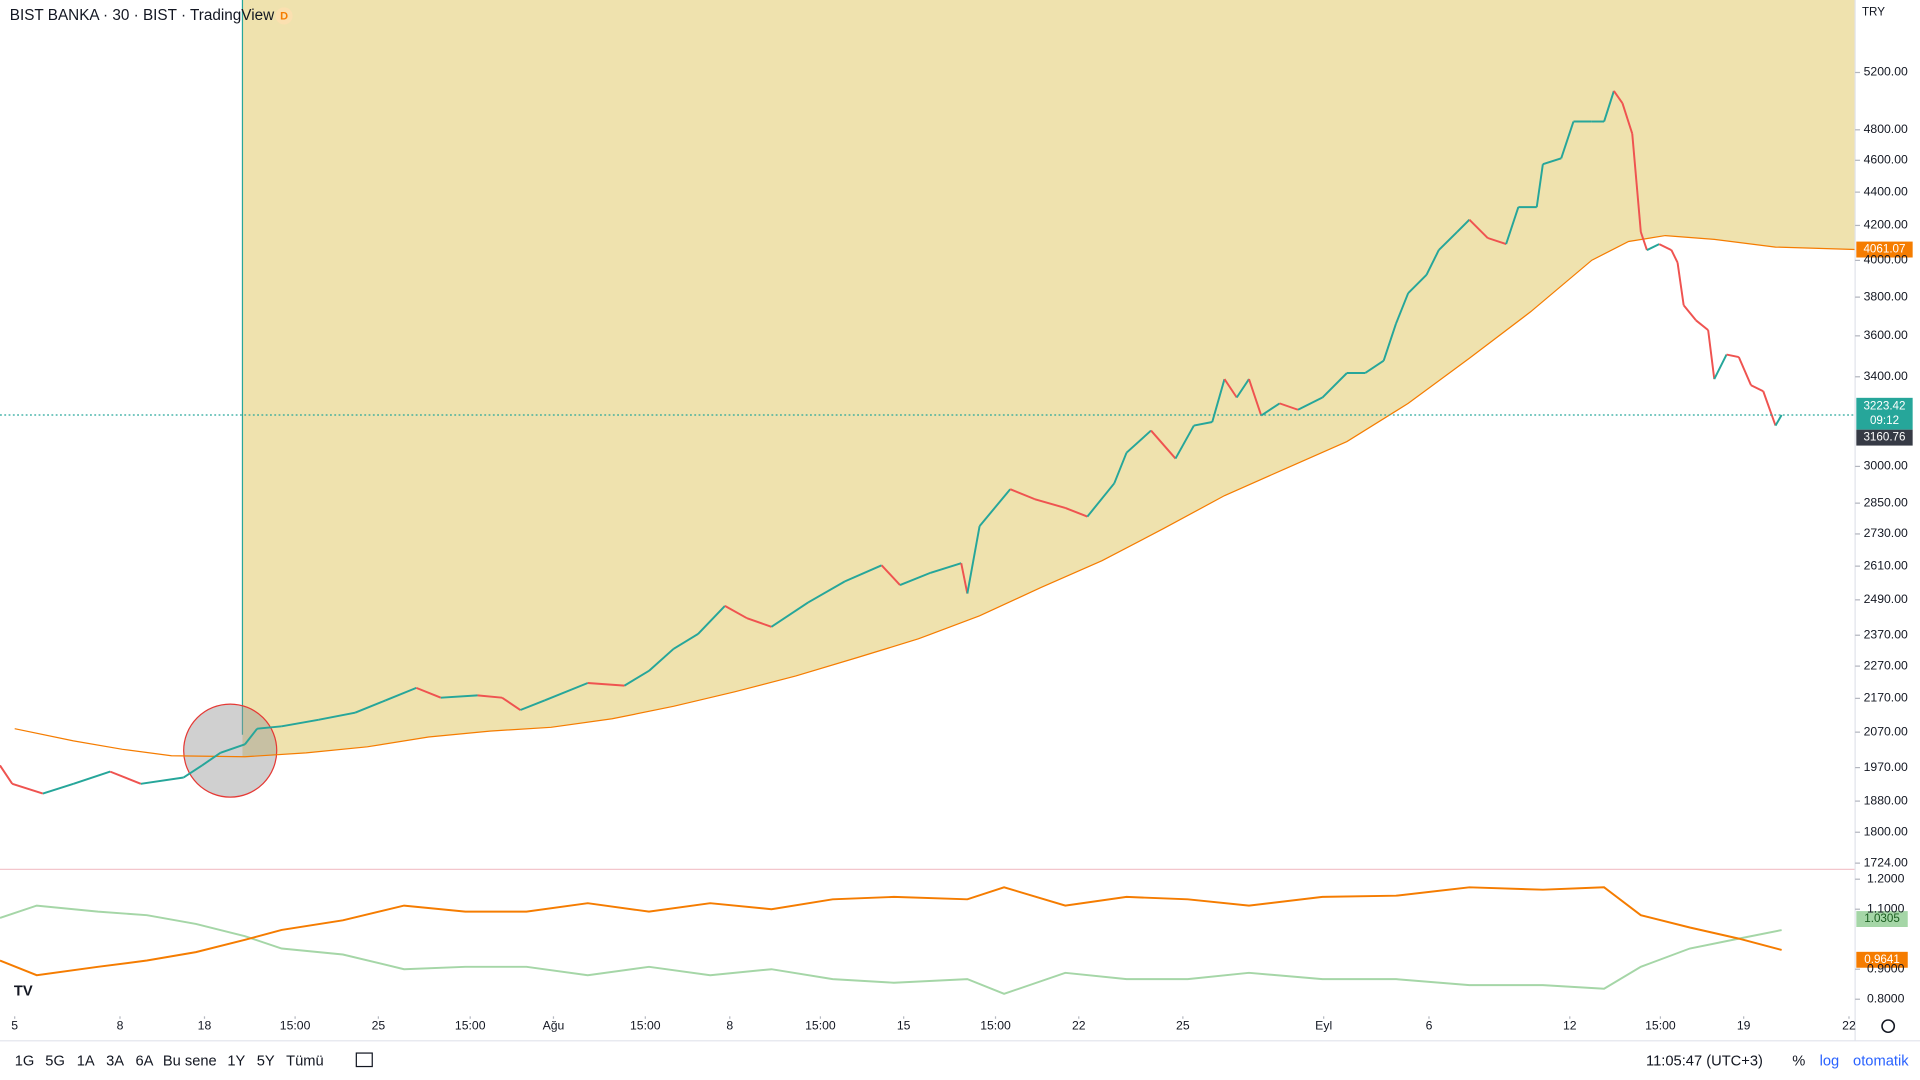  I want to click on ma-label: 4061.07, so click(1884, 249).